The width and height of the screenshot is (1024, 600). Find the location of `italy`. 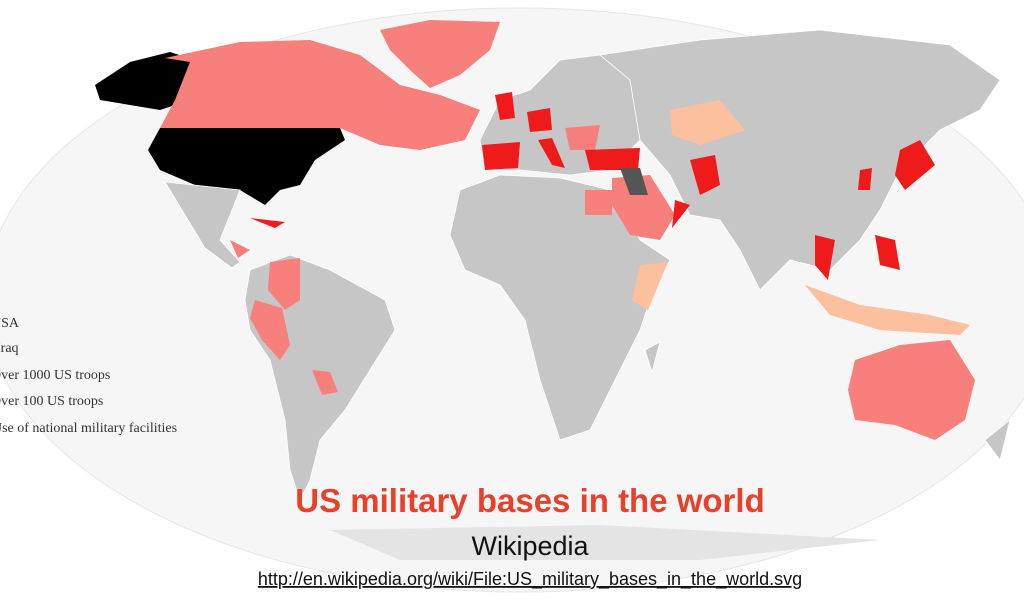

italy is located at coordinates (551, 153).